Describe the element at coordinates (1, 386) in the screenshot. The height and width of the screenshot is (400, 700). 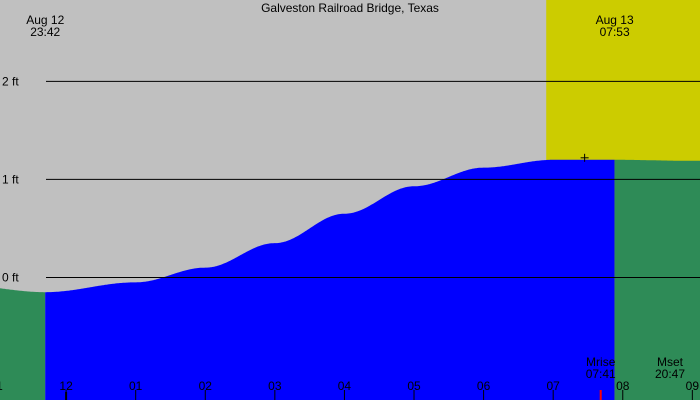
I see `x-tick-label: 11` at that location.